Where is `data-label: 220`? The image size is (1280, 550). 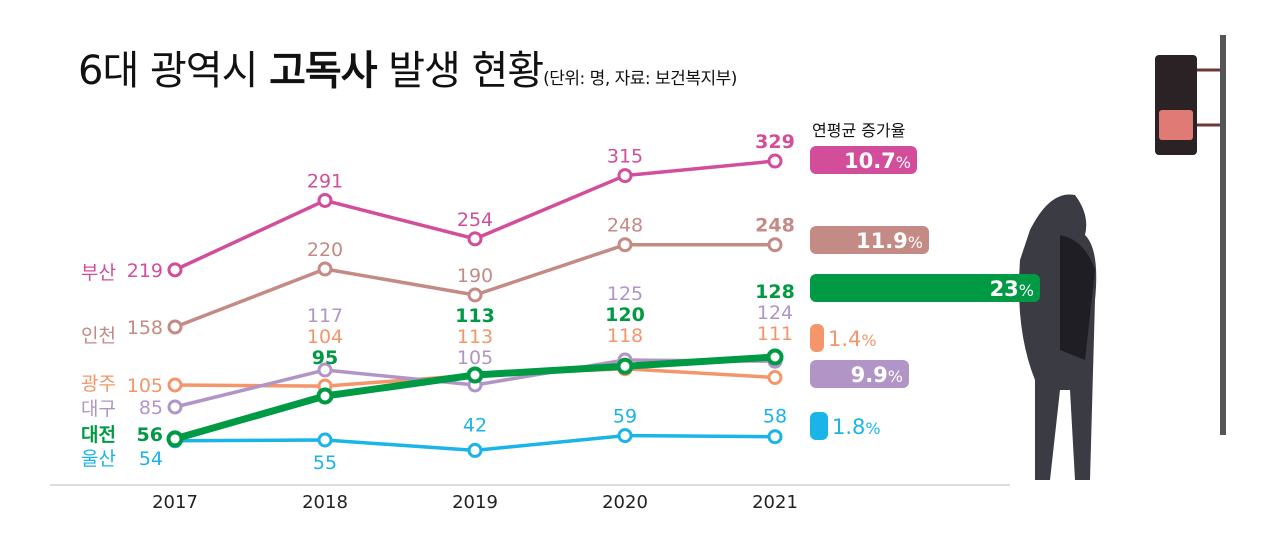
data-label: 220 is located at coordinates (325, 250).